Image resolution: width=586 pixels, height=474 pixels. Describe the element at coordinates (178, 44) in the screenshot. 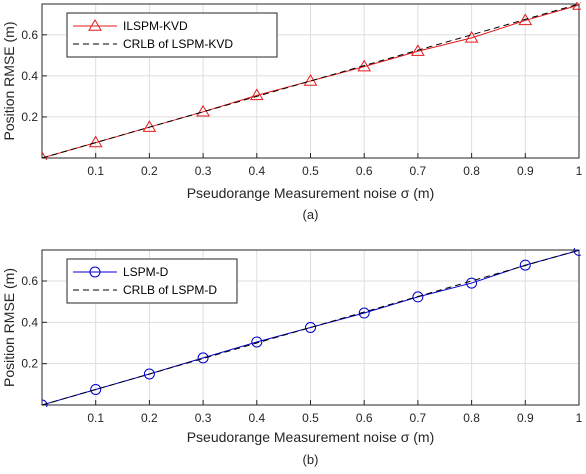

I see `legend-label-2: CRLB of LSPM-KVD` at that location.